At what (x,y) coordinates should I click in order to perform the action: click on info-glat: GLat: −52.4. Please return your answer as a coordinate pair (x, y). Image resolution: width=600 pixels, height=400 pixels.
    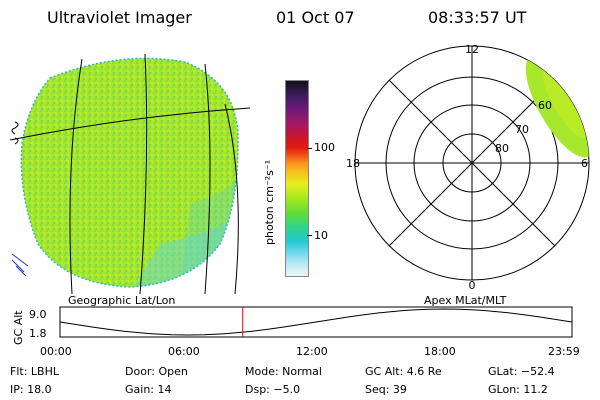
    Looking at the image, I should click on (521, 371).